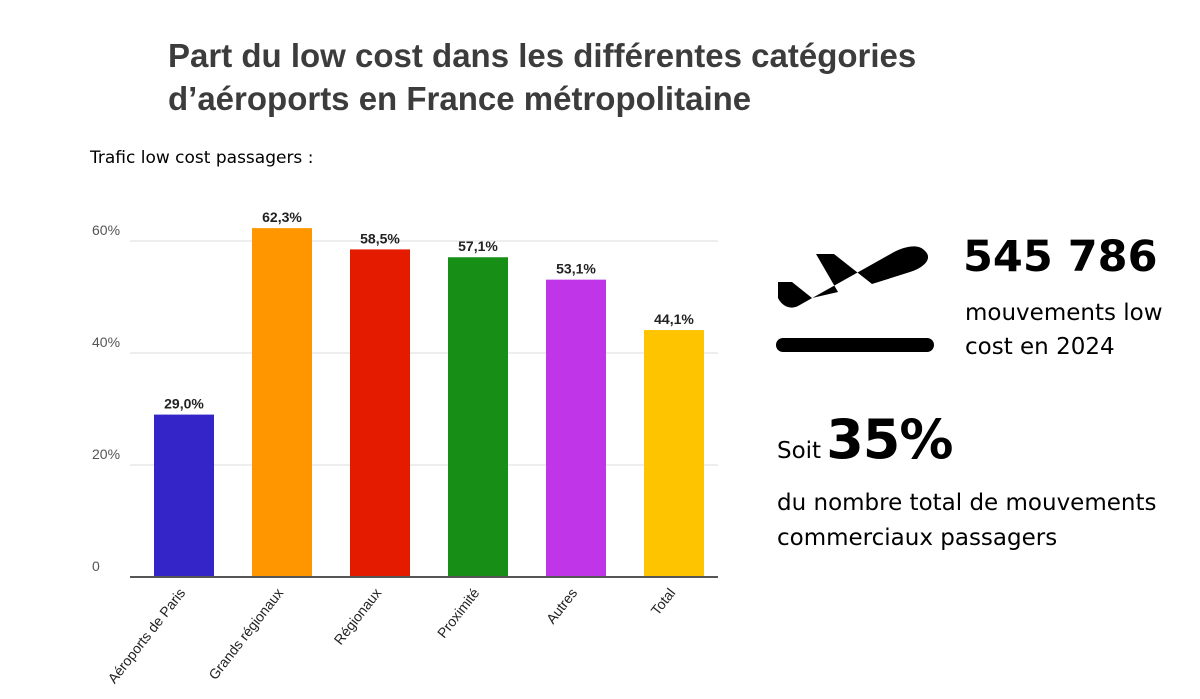 The image size is (1200, 699). What do you see at coordinates (282, 217) in the screenshot?
I see `data-label: 62,3%` at bounding box center [282, 217].